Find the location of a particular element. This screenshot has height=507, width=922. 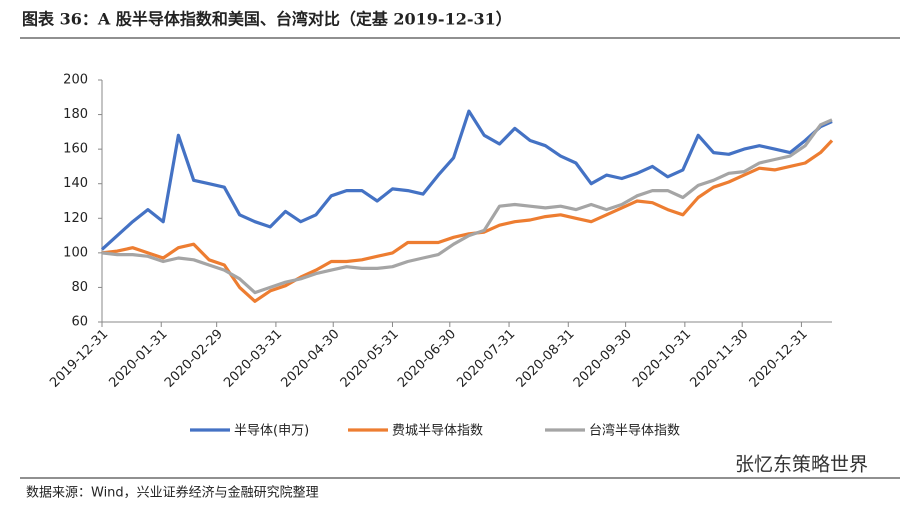

y-tick-label: 180 is located at coordinates (75, 114).